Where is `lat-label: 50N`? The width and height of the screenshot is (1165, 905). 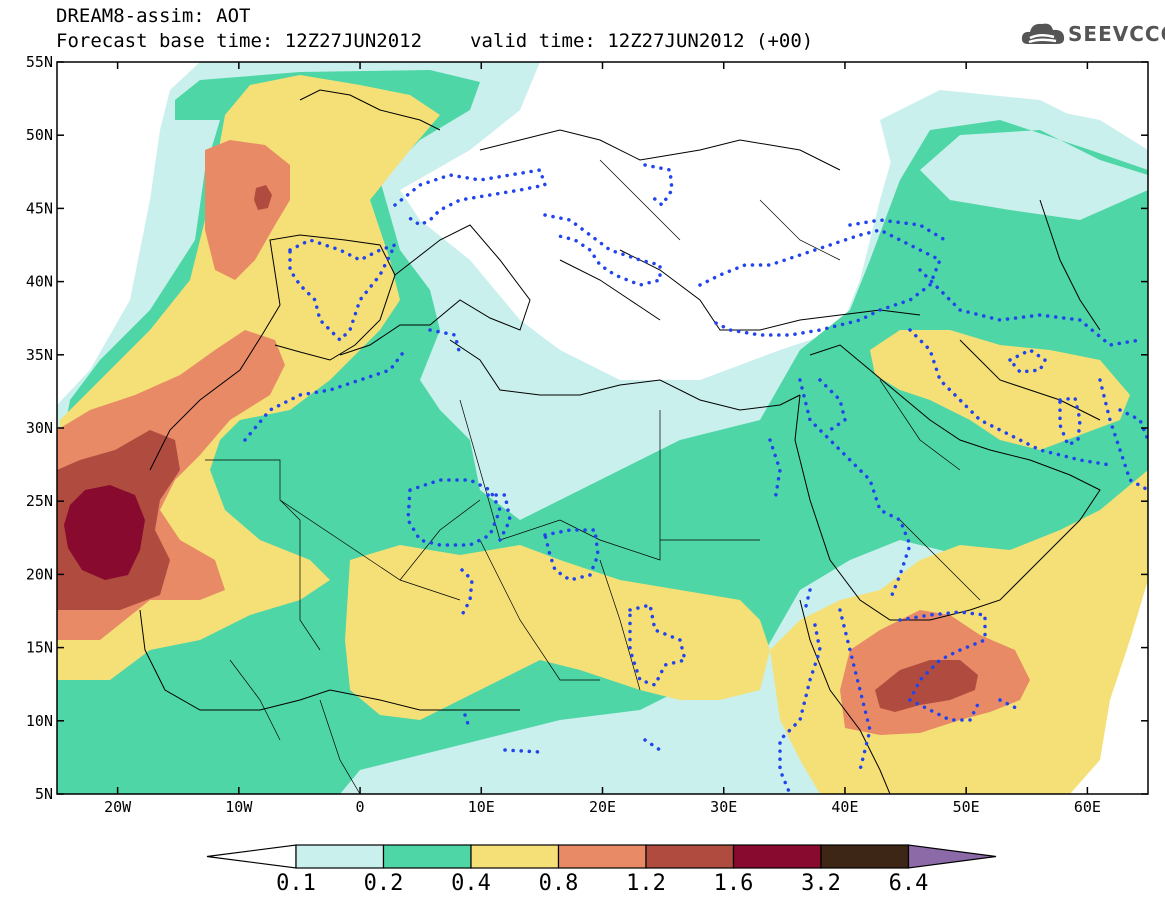
lat-label: 50N is located at coordinates (39, 135).